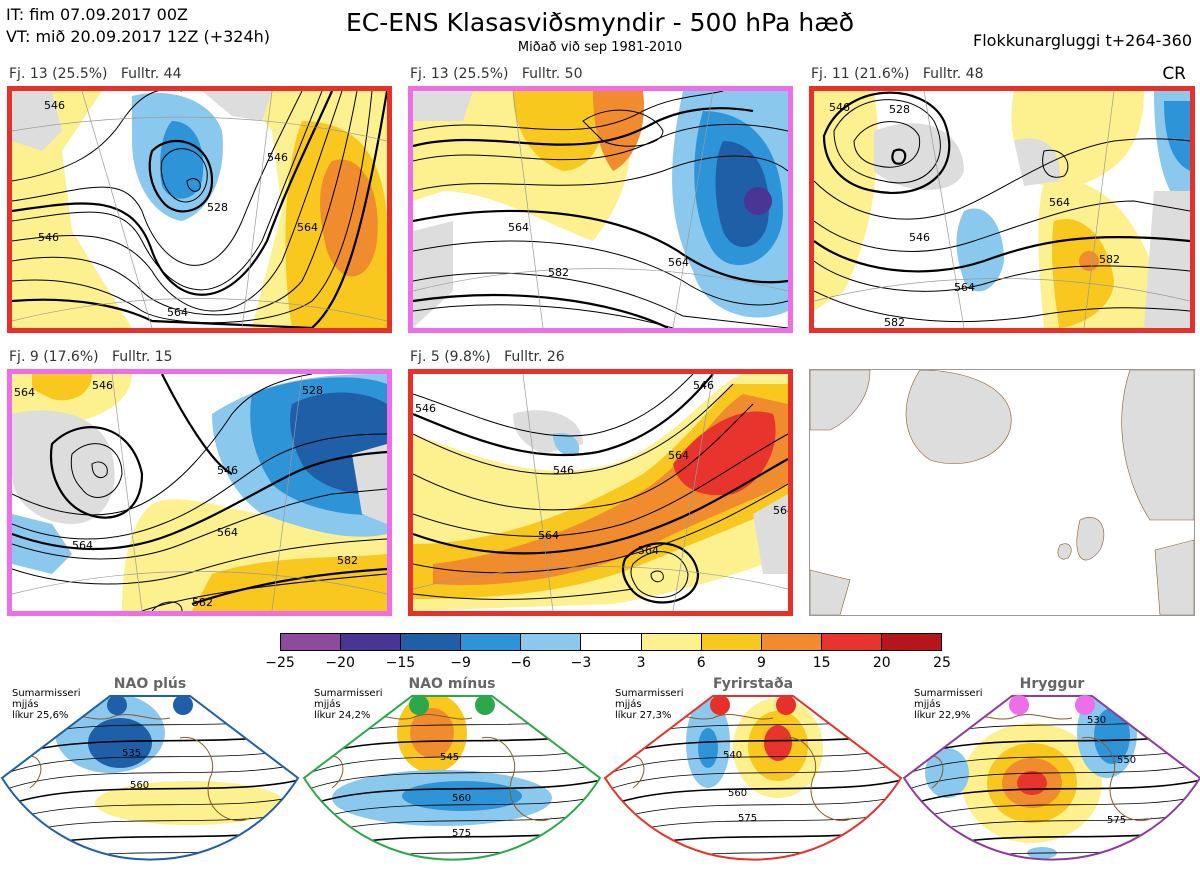 The height and width of the screenshot is (871, 1200). Describe the element at coordinates (280, 663) in the screenshot. I see `colorbar-tick-label: −25` at that location.